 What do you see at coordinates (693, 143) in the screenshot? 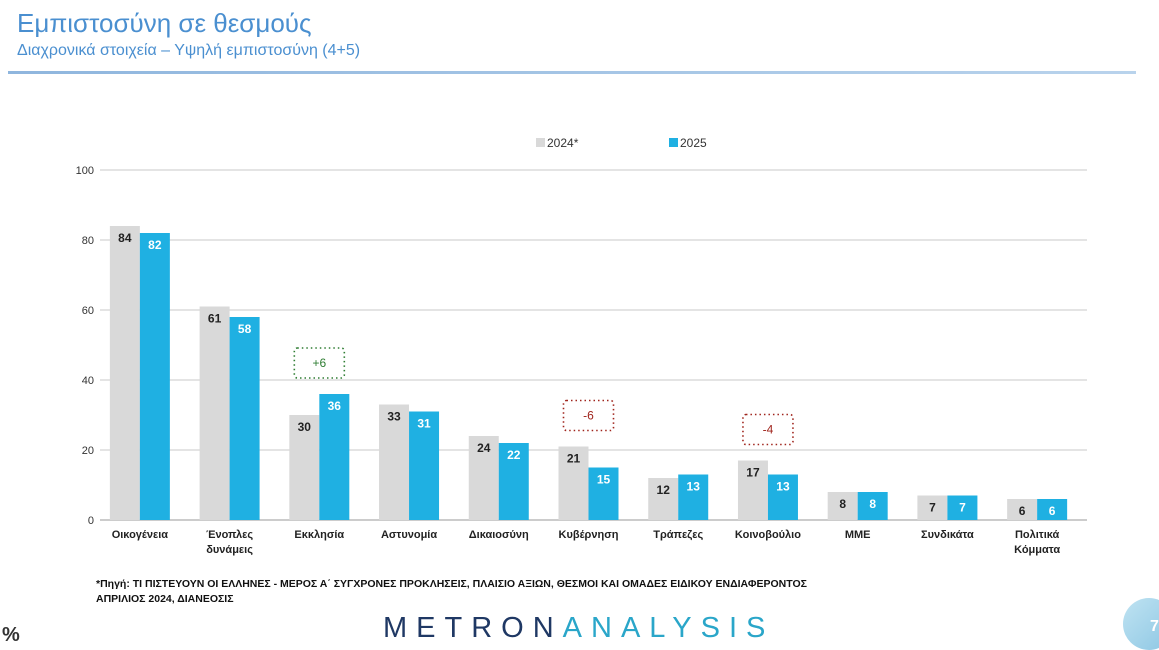
I see `legend-label: 2025` at bounding box center [693, 143].